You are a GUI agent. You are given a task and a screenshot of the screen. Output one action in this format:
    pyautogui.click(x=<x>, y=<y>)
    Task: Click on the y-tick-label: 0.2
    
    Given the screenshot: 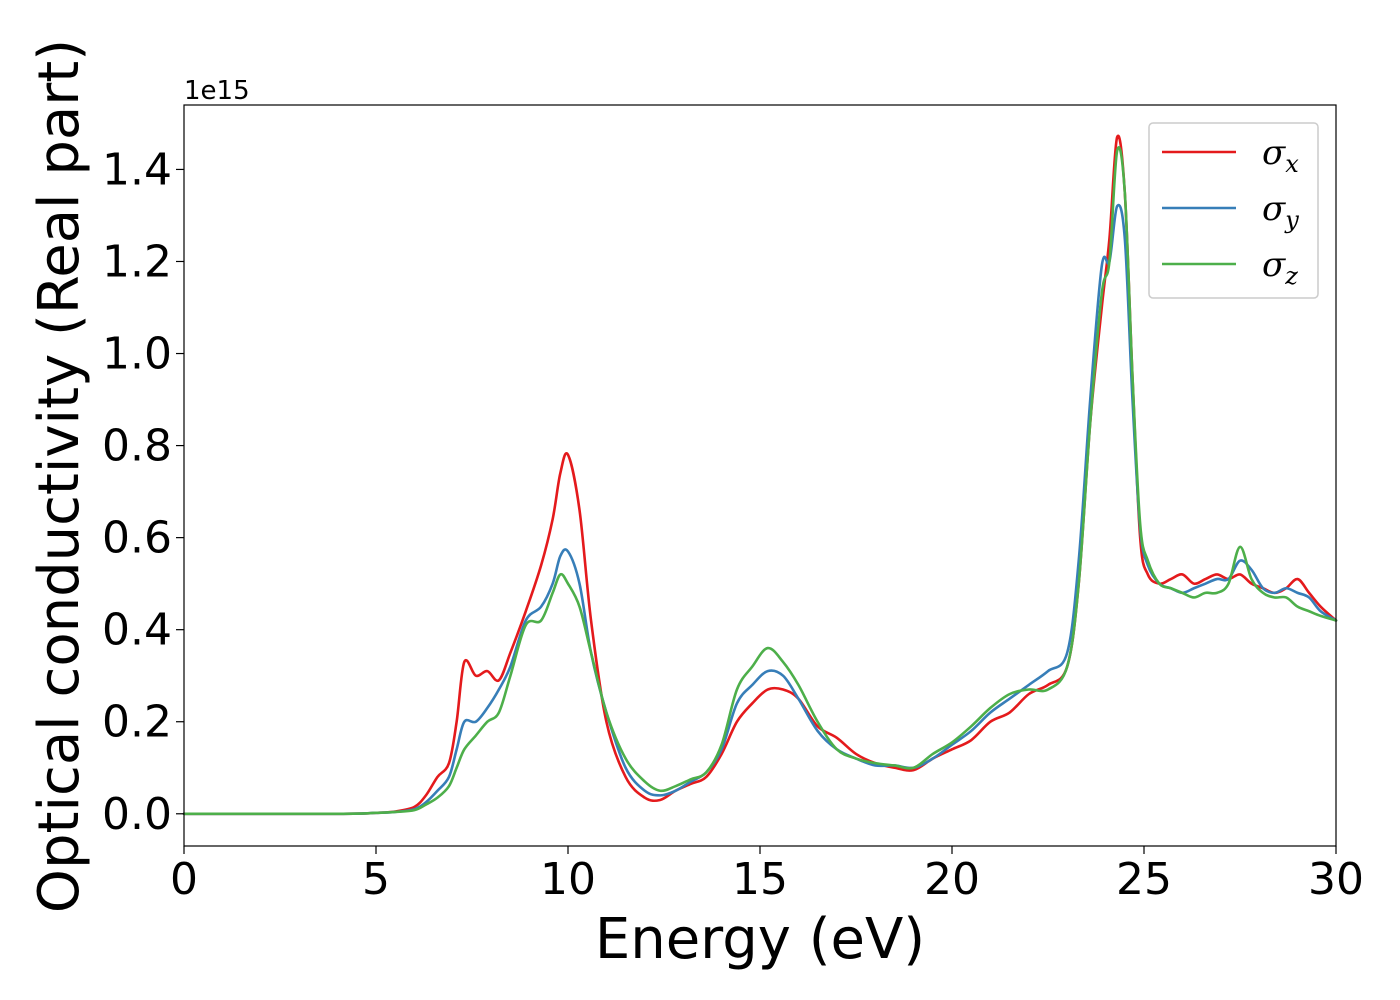 What is the action you would take?
    pyautogui.click(x=137, y=722)
    